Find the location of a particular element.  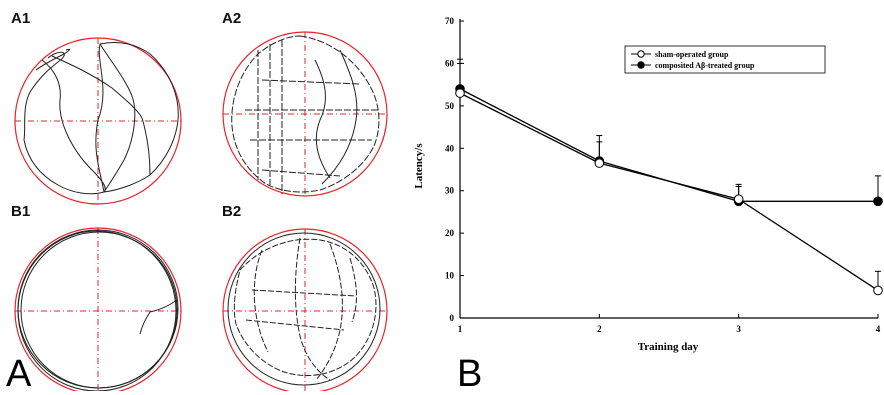

y-tick-label: 60 is located at coordinates (450, 63).